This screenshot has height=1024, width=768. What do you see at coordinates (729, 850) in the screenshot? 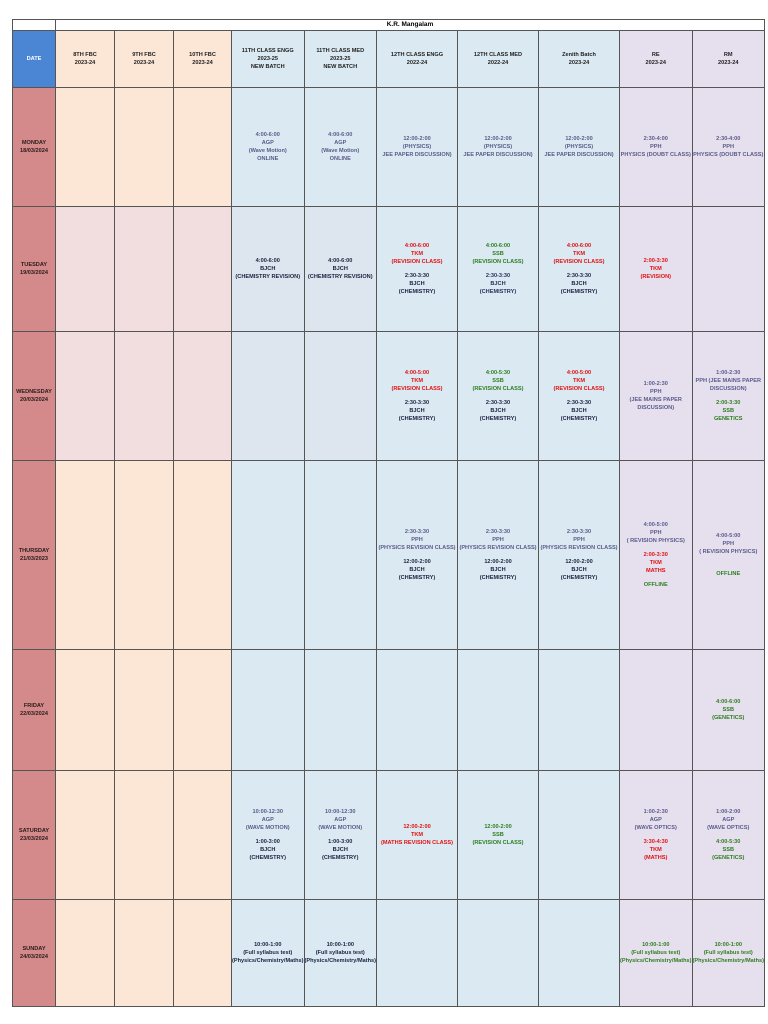
I see `class-entry: 4:00-5:30 SSB (GENETICS)` at bounding box center [729, 850].